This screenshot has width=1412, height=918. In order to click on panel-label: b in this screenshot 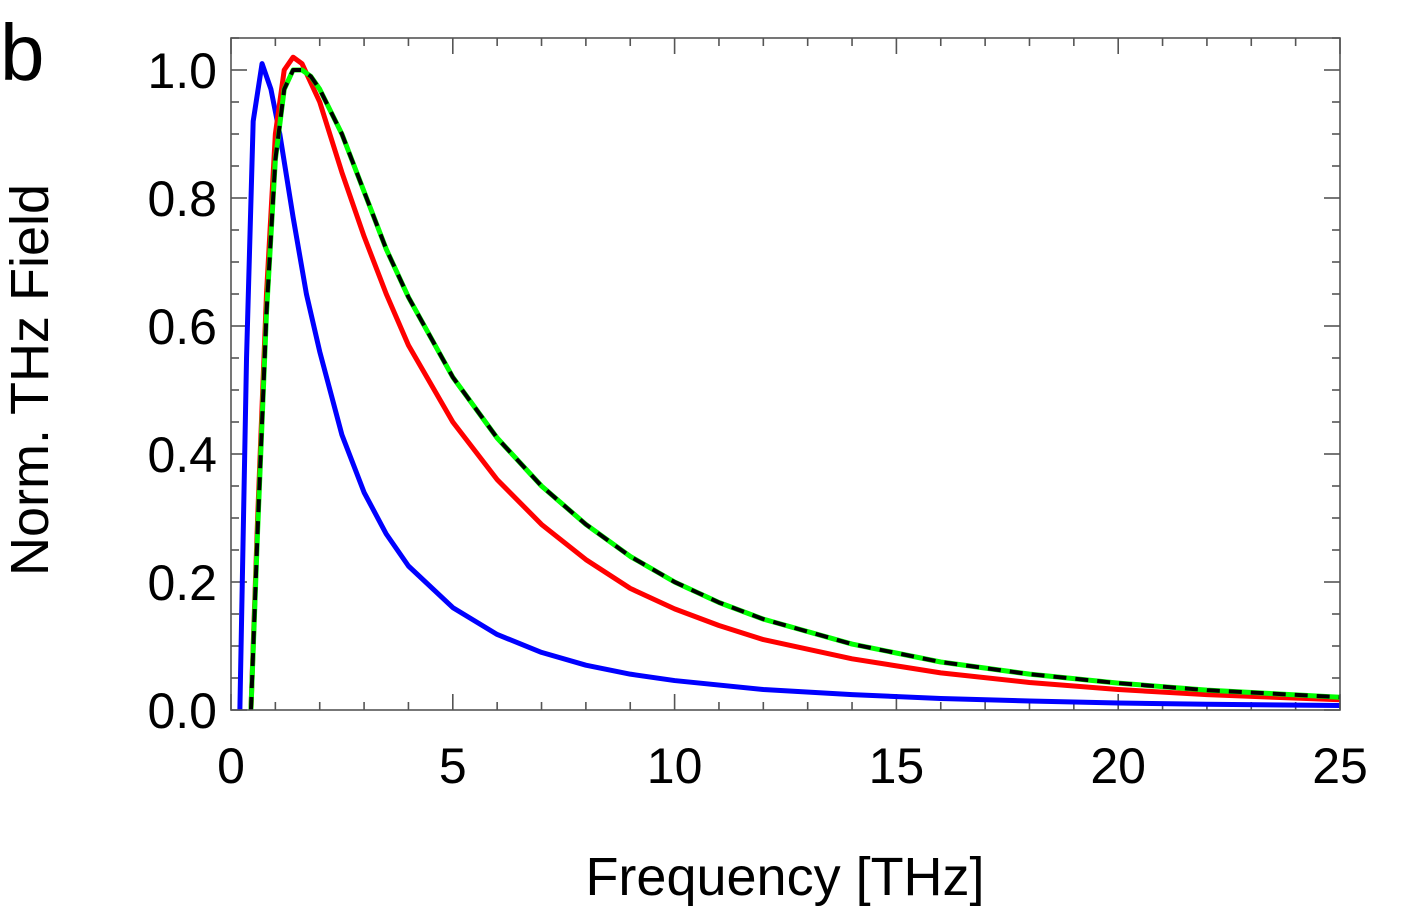, I will do `click(22, 52)`.